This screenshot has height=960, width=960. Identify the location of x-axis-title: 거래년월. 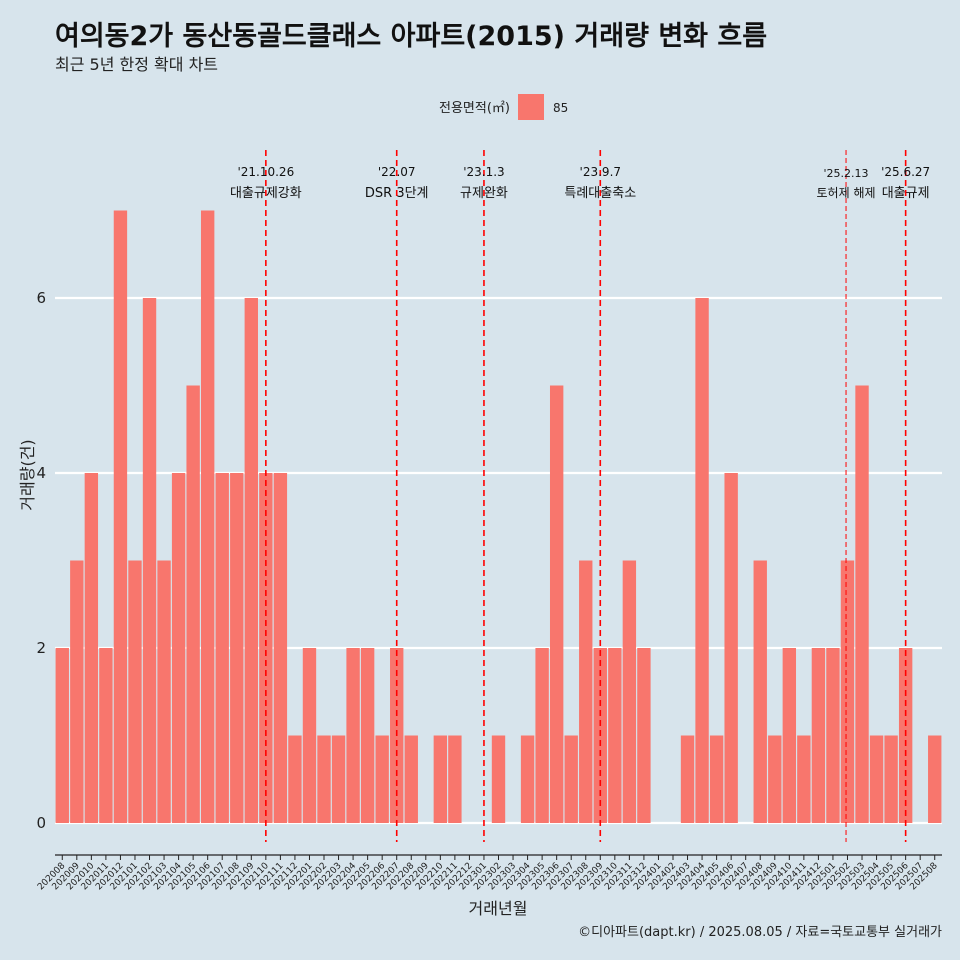
(498, 908).